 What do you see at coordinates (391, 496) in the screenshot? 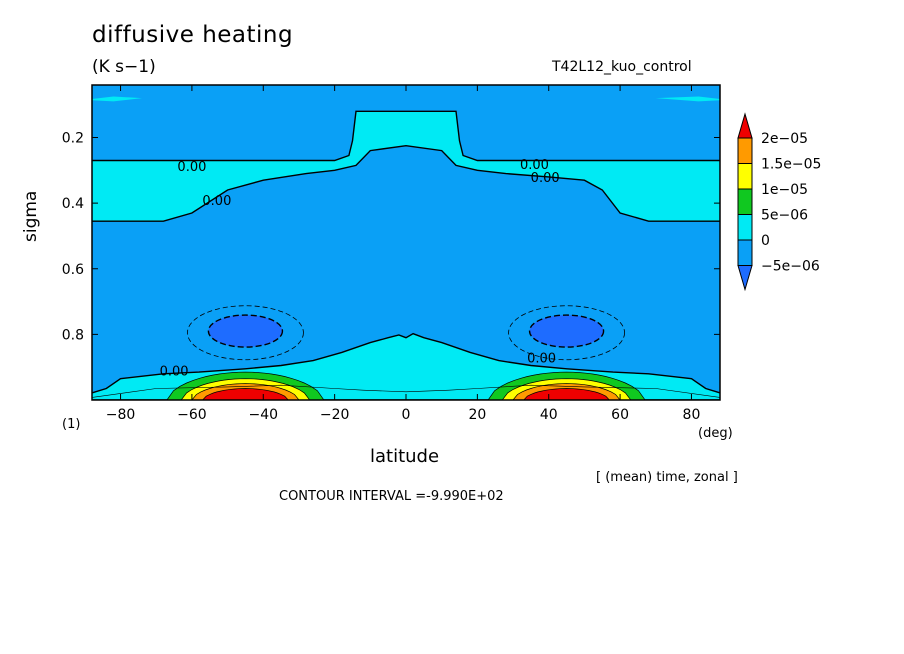
I see `contour-interval: CONTOUR INTERVAL =-9.990E+02` at bounding box center [391, 496].